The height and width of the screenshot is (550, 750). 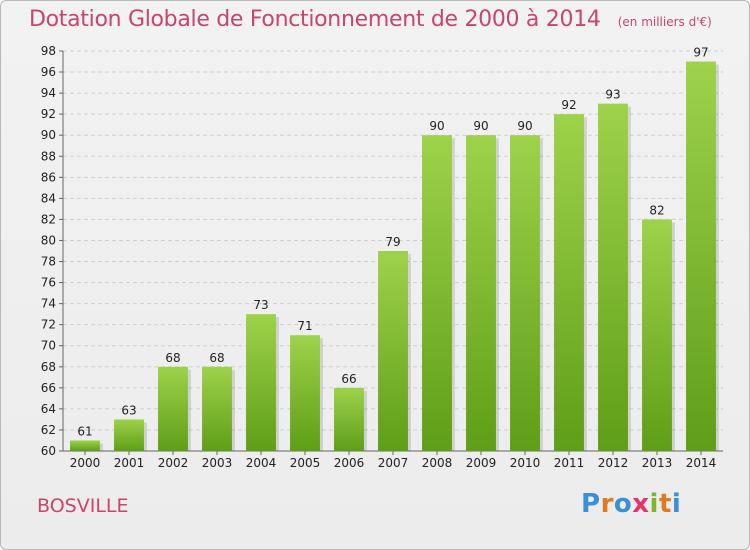 What do you see at coordinates (48, 283) in the screenshot?
I see `y-tick-label: 76` at bounding box center [48, 283].